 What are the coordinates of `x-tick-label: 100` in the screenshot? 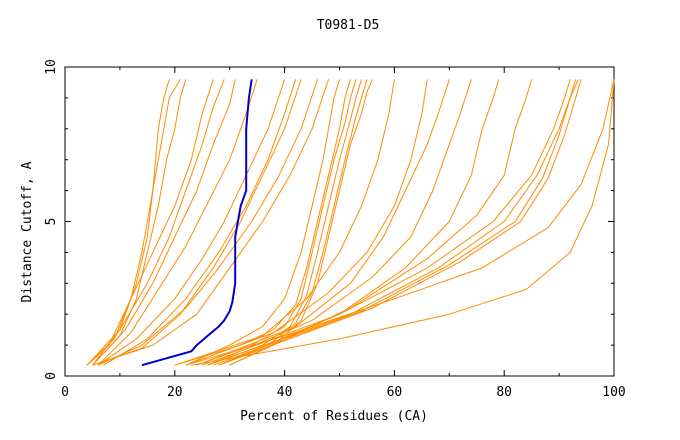 It's located at (613, 392).